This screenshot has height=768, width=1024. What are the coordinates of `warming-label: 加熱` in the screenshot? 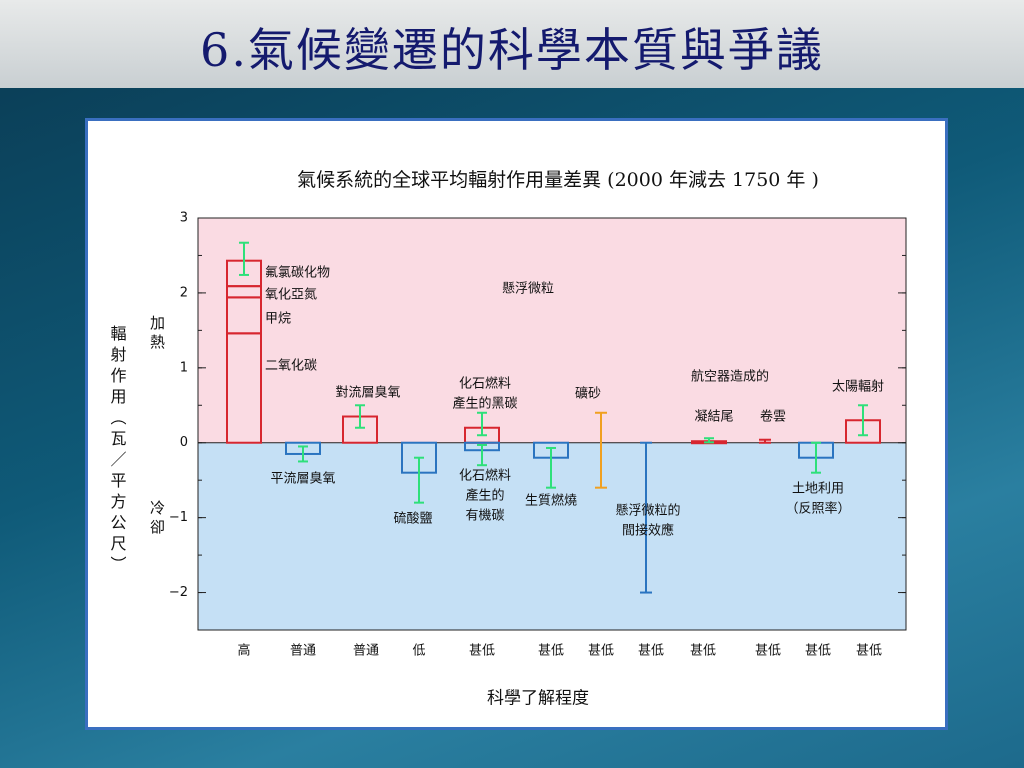 It's located at (157, 334).